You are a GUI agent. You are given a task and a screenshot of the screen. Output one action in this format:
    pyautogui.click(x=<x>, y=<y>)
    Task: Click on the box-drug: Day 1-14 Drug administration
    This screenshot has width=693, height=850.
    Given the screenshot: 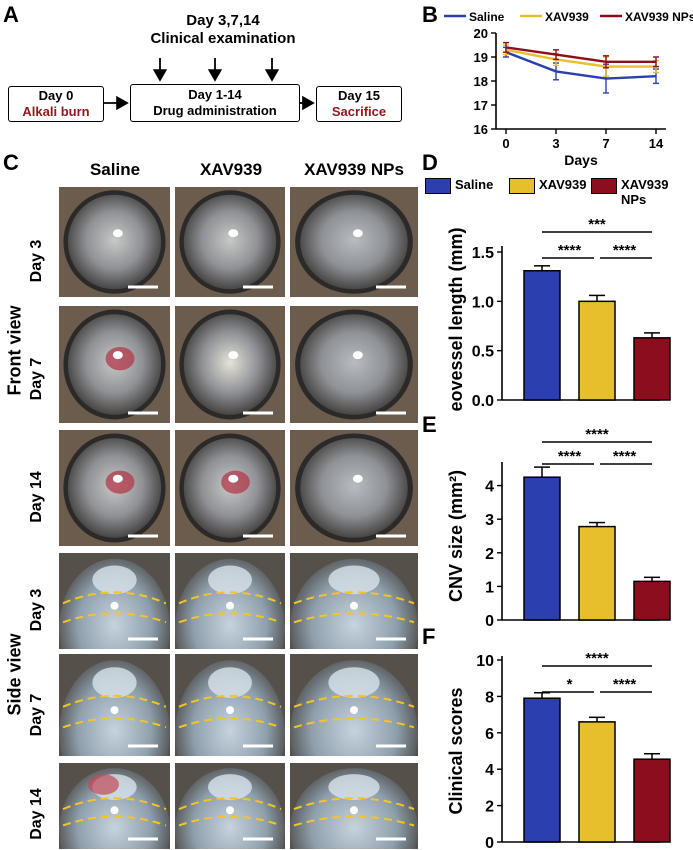 What is the action you would take?
    pyautogui.click(x=215, y=103)
    